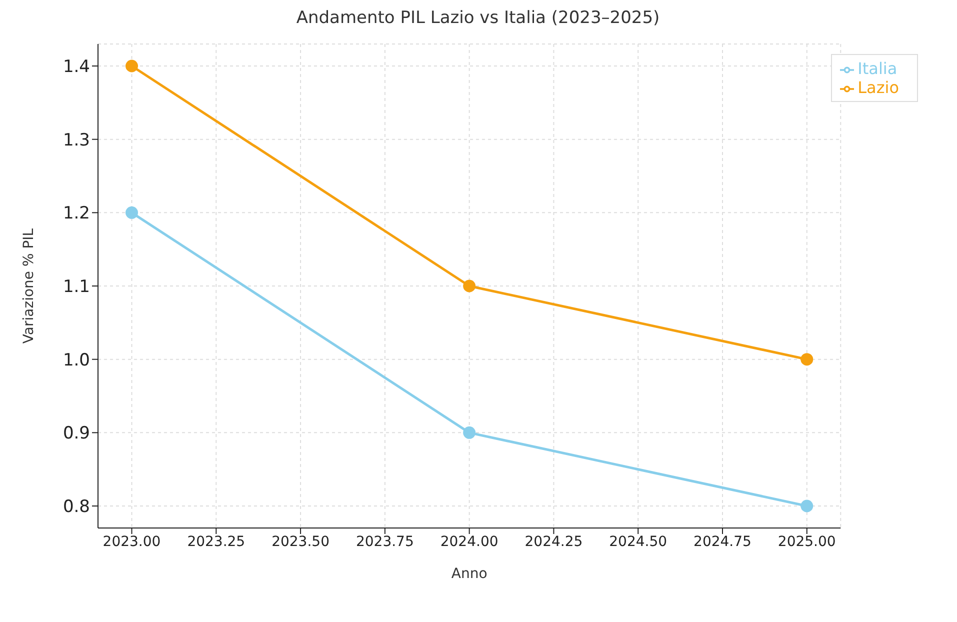 Image resolution: width=957 pixels, height=622 pixels. I want to click on x-tick-label: 2024.25, so click(553, 542).